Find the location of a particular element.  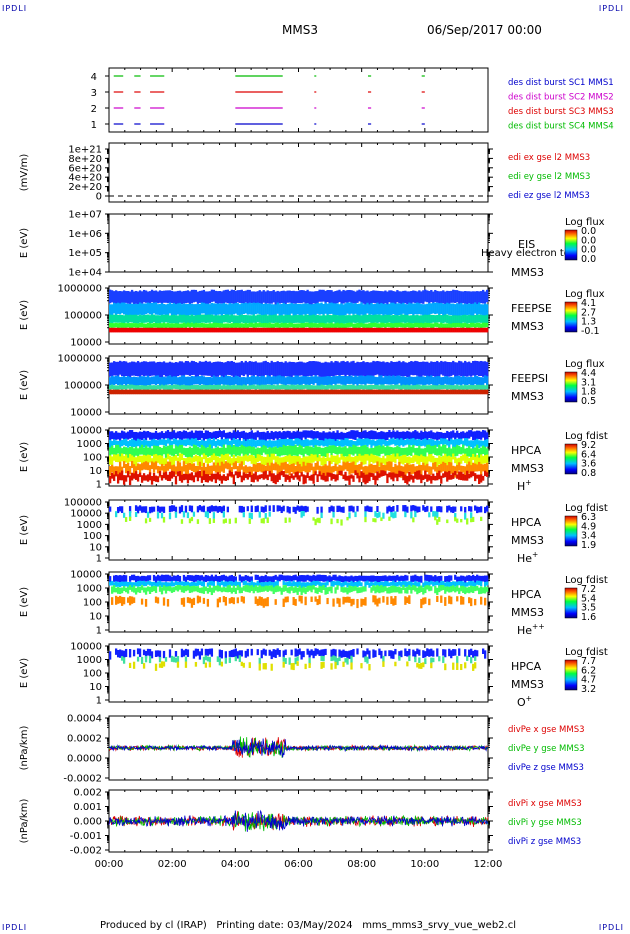

hpca-he1-cbar-tick: 1.9 is located at coordinates (588, 545).